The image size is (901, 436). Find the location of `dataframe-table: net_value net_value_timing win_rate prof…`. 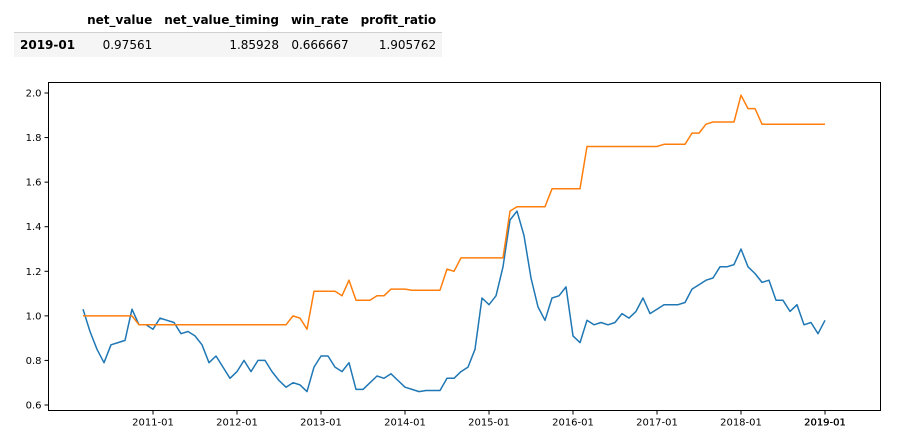

dataframe-table: net_value net_value_timing win_rate prof… is located at coordinates (228, 32).